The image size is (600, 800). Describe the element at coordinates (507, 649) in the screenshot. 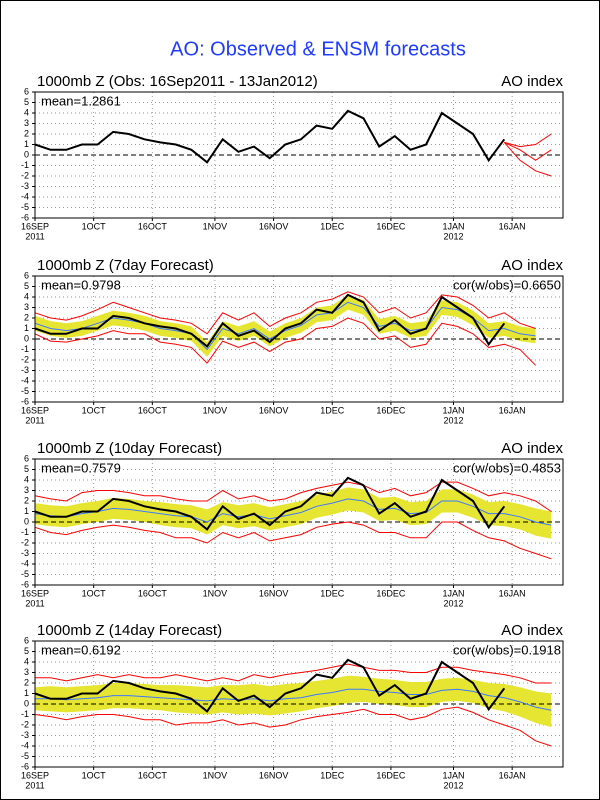

I see `cor-label: cor(w/obs)=0.1918` at that location.